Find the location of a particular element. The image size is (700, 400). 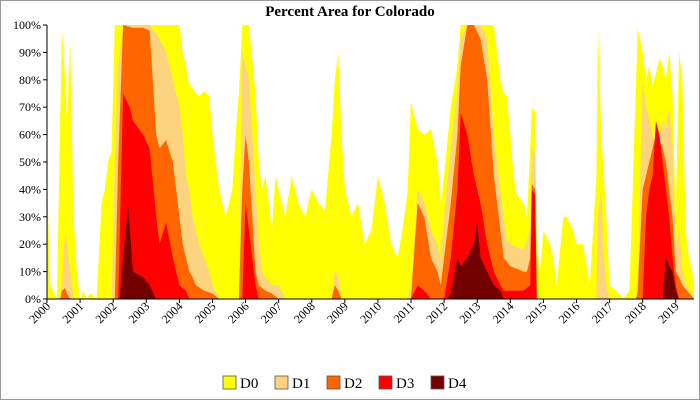

y-tick-labels: 0% 10% 20% 30% 40% 50% 60% 70% 80% 90% 100% is located at coordinates (27, 162).